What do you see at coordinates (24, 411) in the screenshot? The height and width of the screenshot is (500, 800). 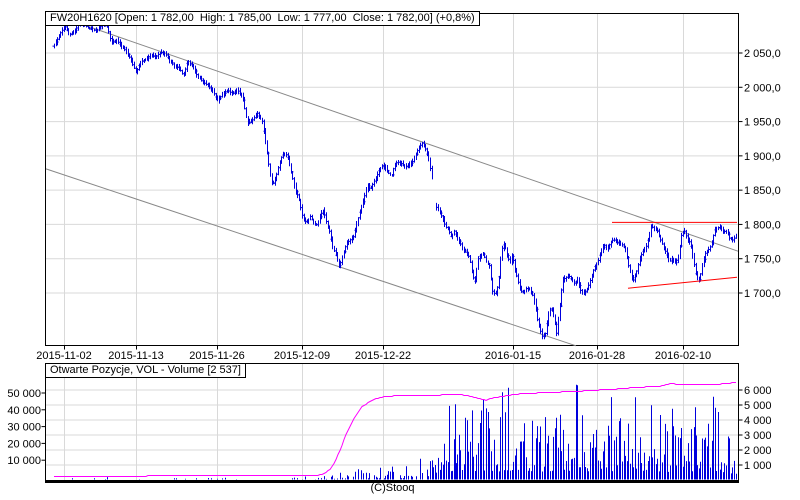 I see `open-interest-y-label: 40 000` at bounding box center [24, 411].